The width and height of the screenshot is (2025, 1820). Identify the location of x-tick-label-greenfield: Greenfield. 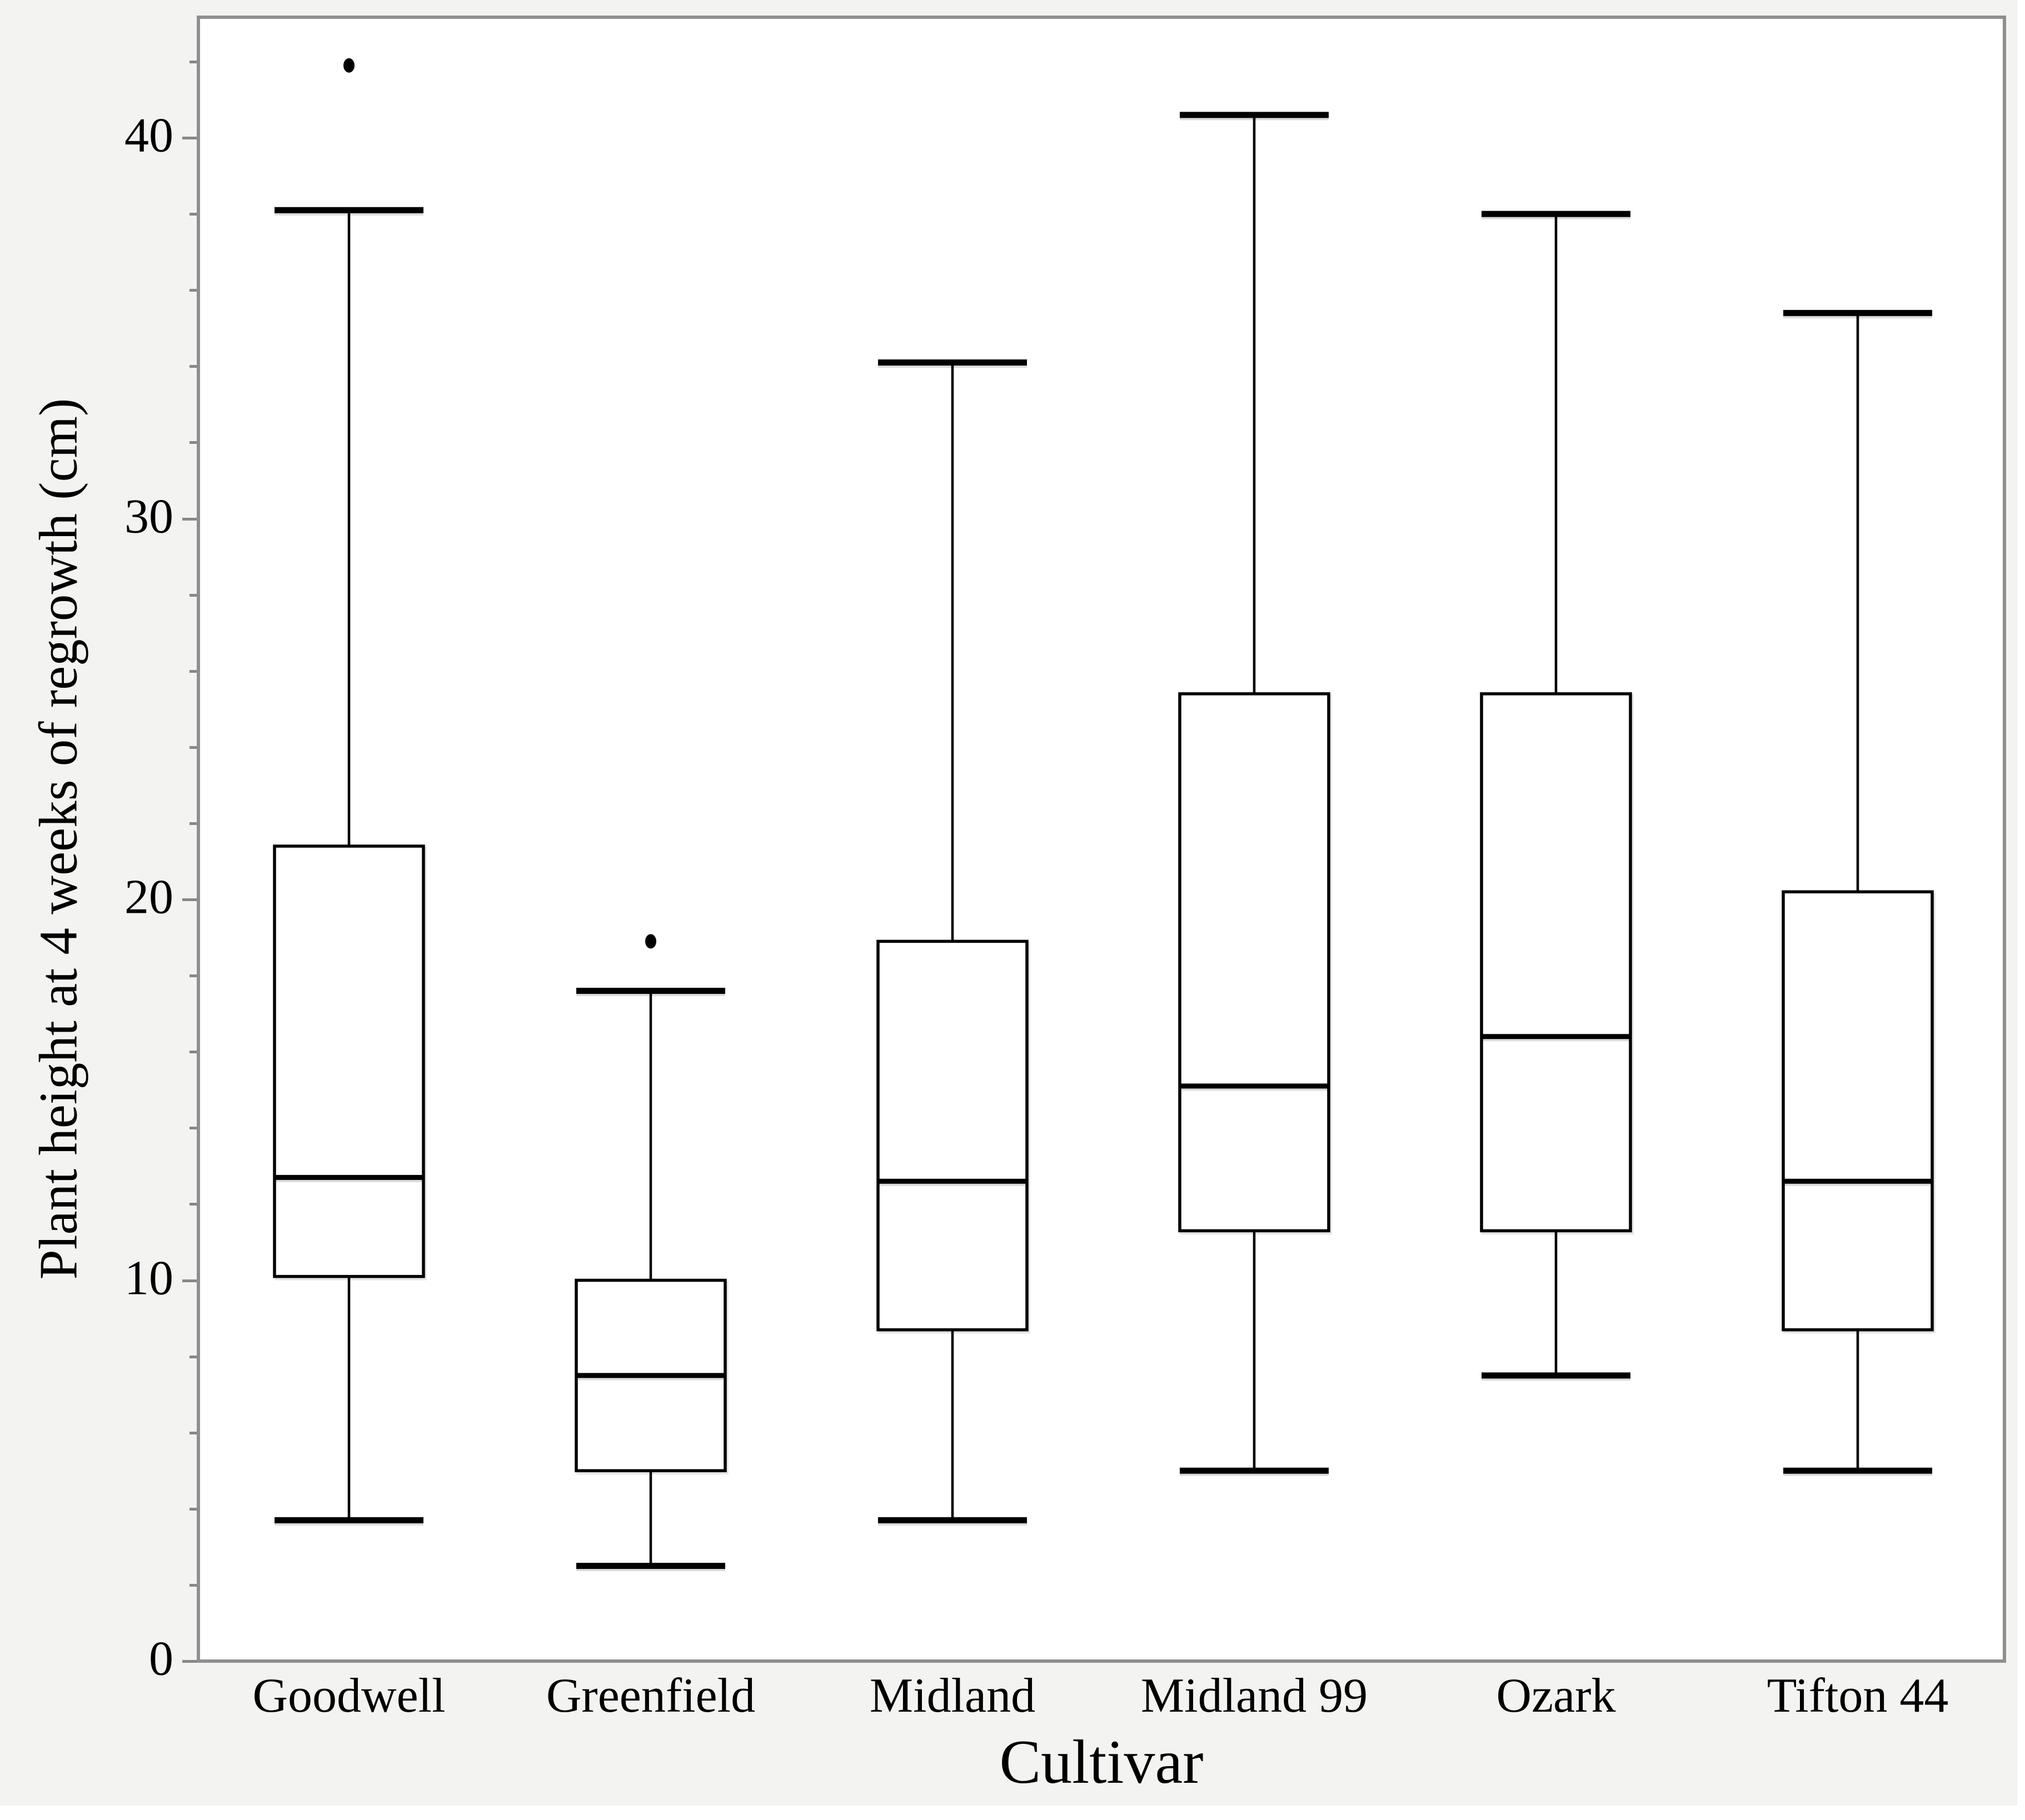
(651, 1696).